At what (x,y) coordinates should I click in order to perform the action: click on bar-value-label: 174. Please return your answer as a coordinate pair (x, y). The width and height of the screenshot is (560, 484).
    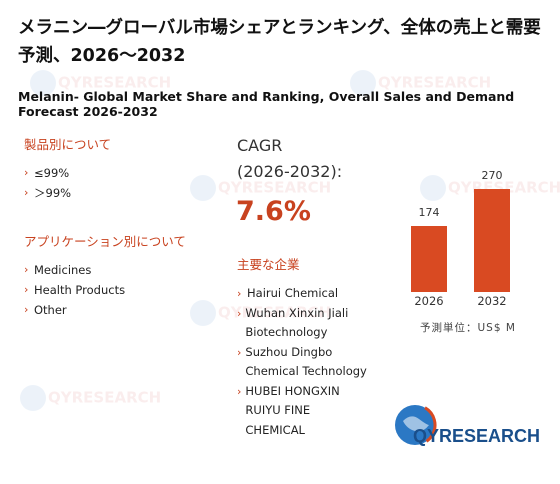
    Looking at the image, I should click on (429, 212).